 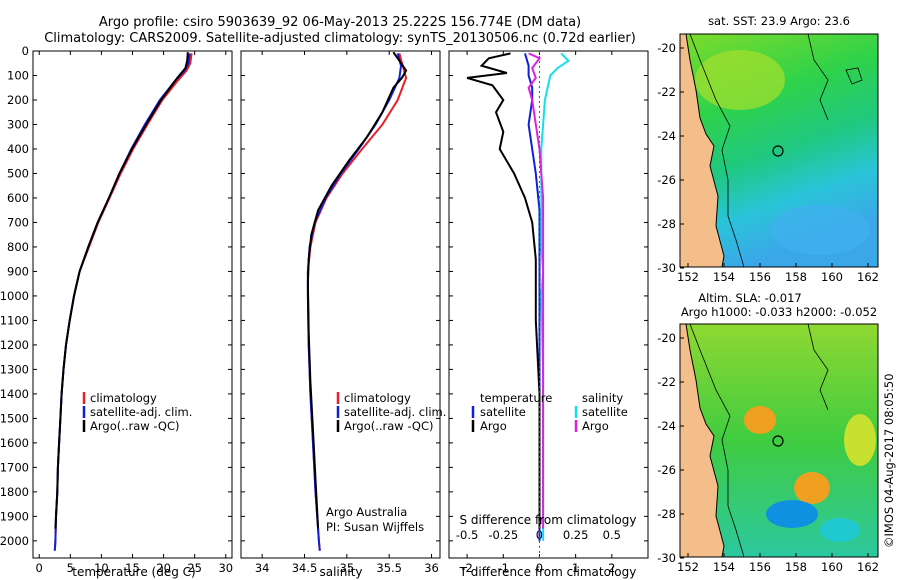 What do you see at coordinates (389, 426) in the screenshot?
I see `legend-label-argo: Argo(..raw -QC)` at bounding box center [389, 426].